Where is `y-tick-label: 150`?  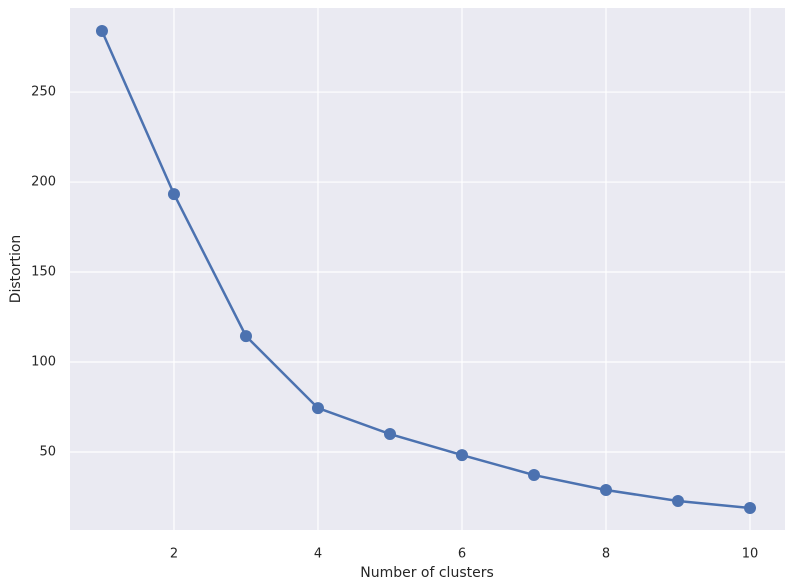
y-tick-label: 150 is located at coordinates (43, 272).